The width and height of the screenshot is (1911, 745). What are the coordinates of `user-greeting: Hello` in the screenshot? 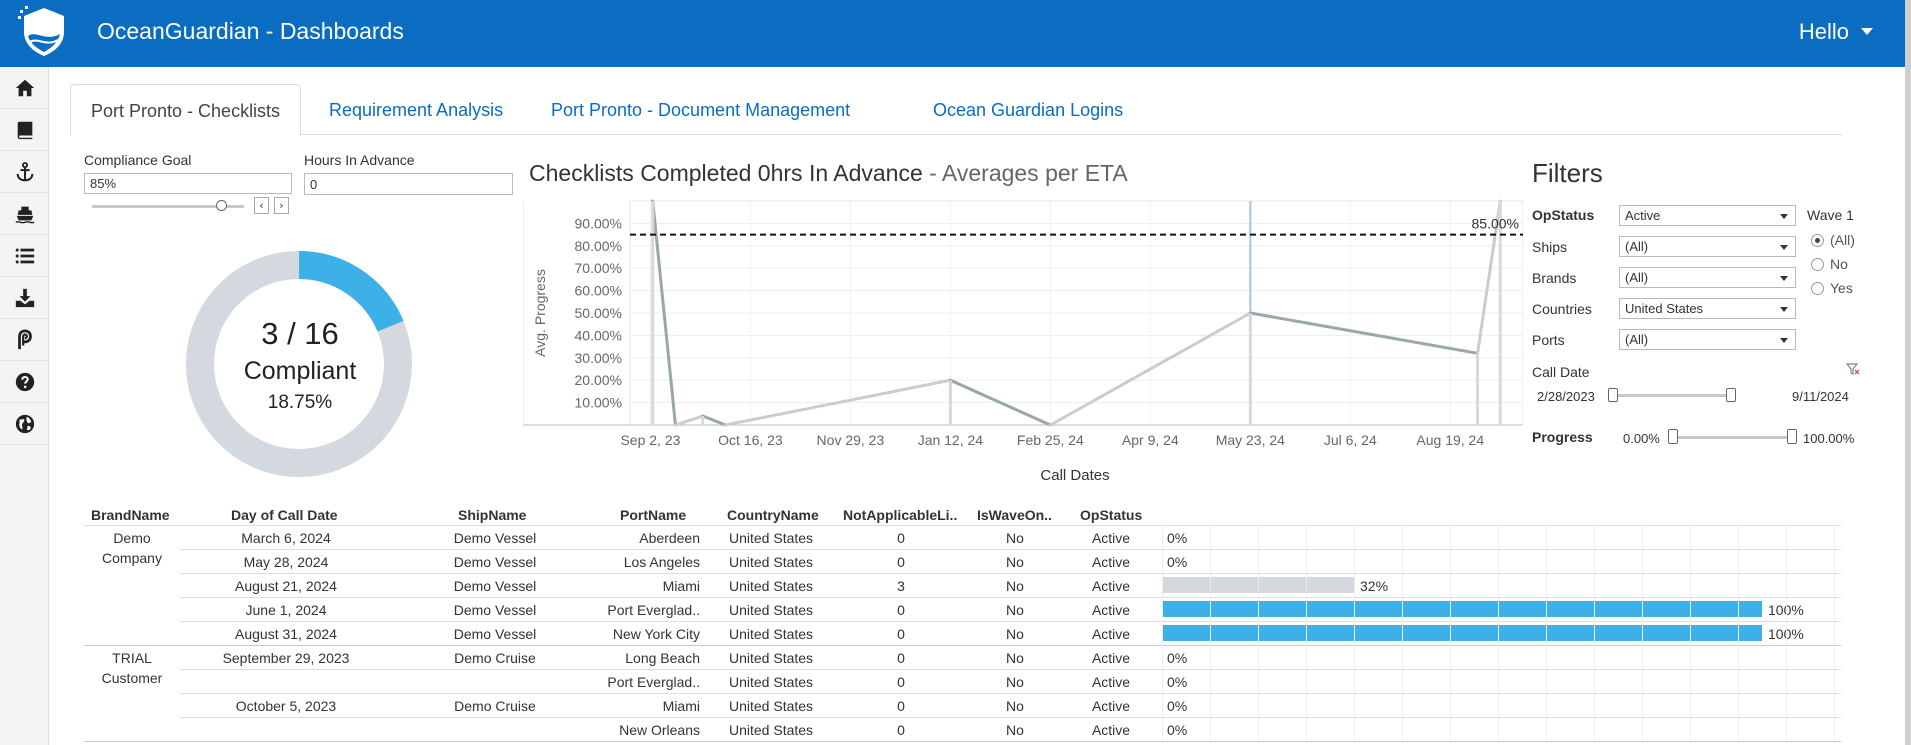 It's located at (1823, 31).